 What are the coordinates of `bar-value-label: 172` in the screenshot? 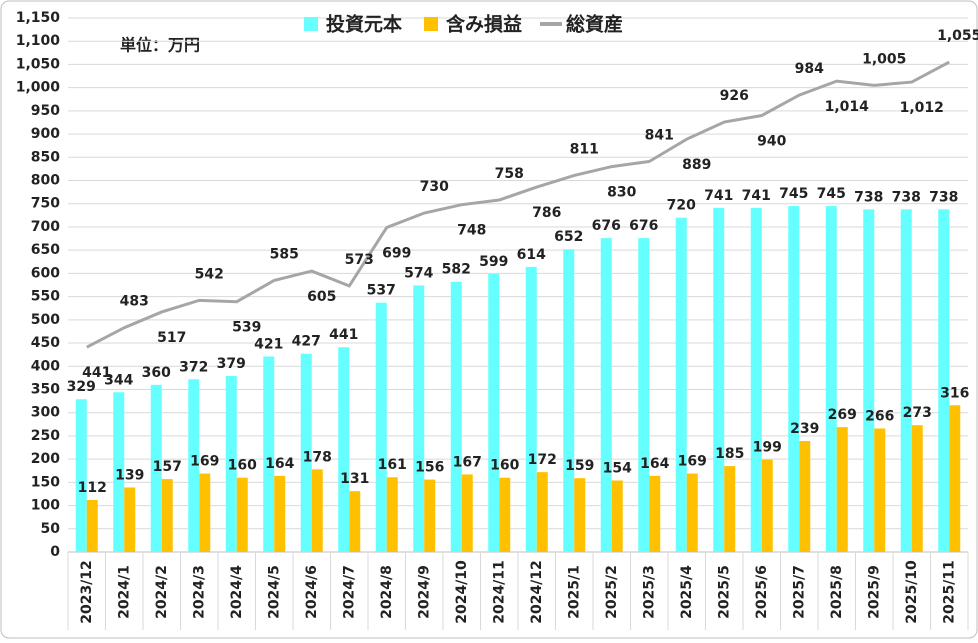 It's located at (542, 460).